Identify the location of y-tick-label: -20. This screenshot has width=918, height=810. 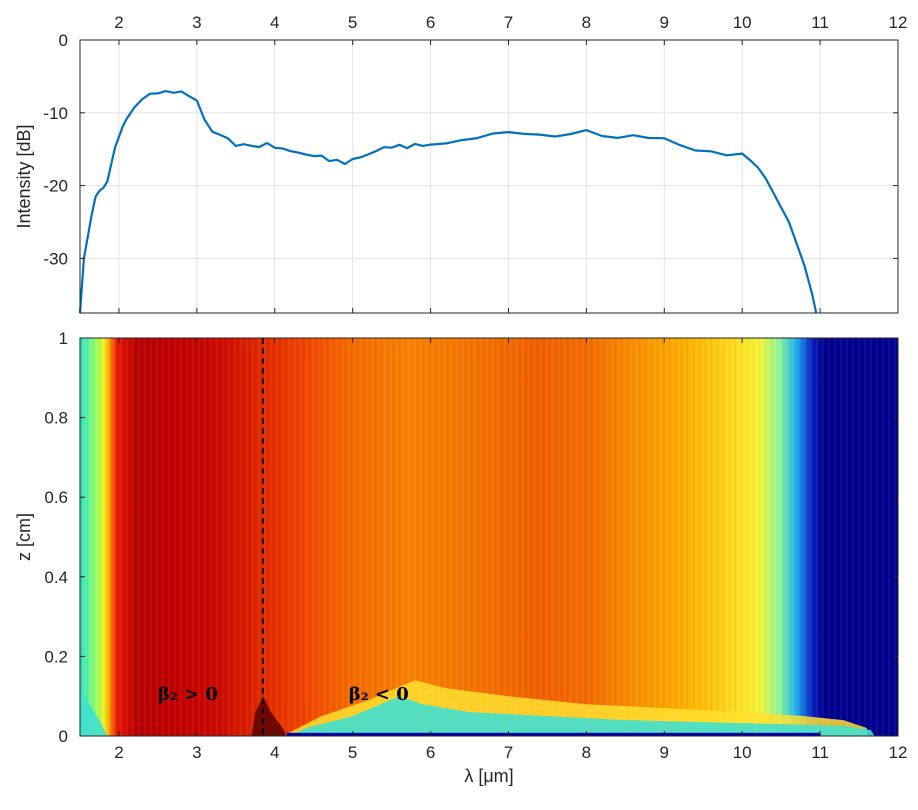
(55, 186).